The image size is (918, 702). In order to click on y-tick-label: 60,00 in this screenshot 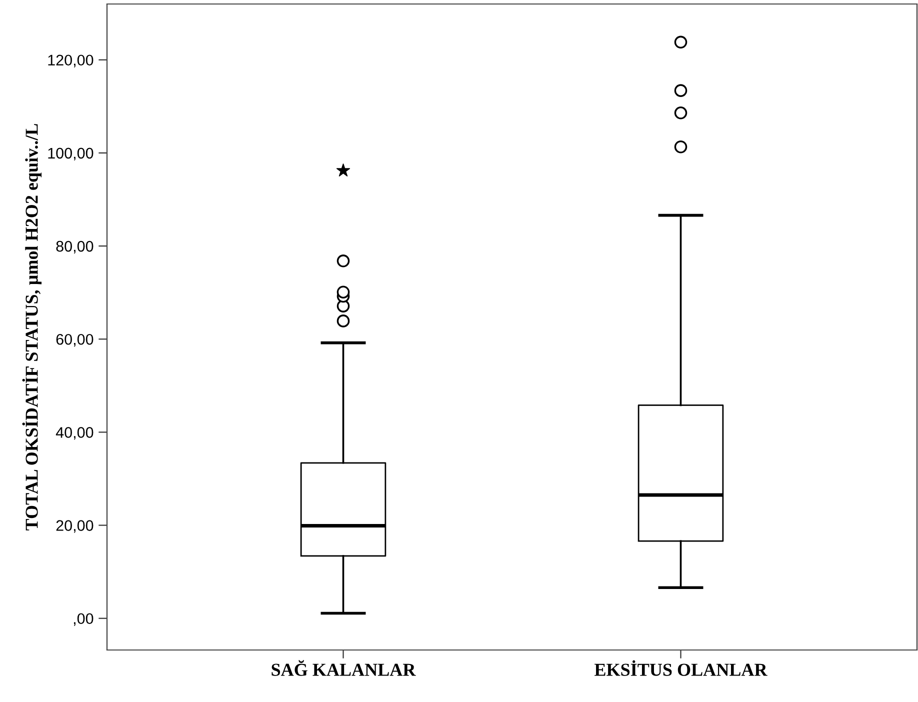, I will do `click(75, 340)`.